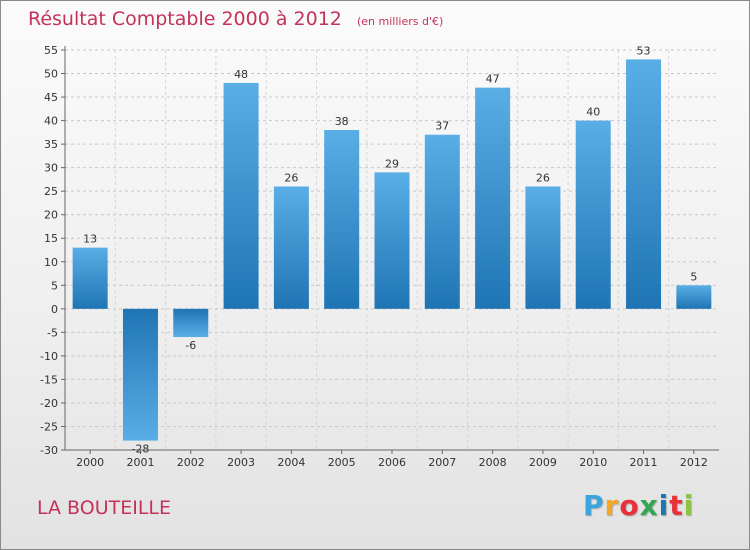 This screenshot has width=750, height=550. I want to click on bar-2012, so click(694, 297).